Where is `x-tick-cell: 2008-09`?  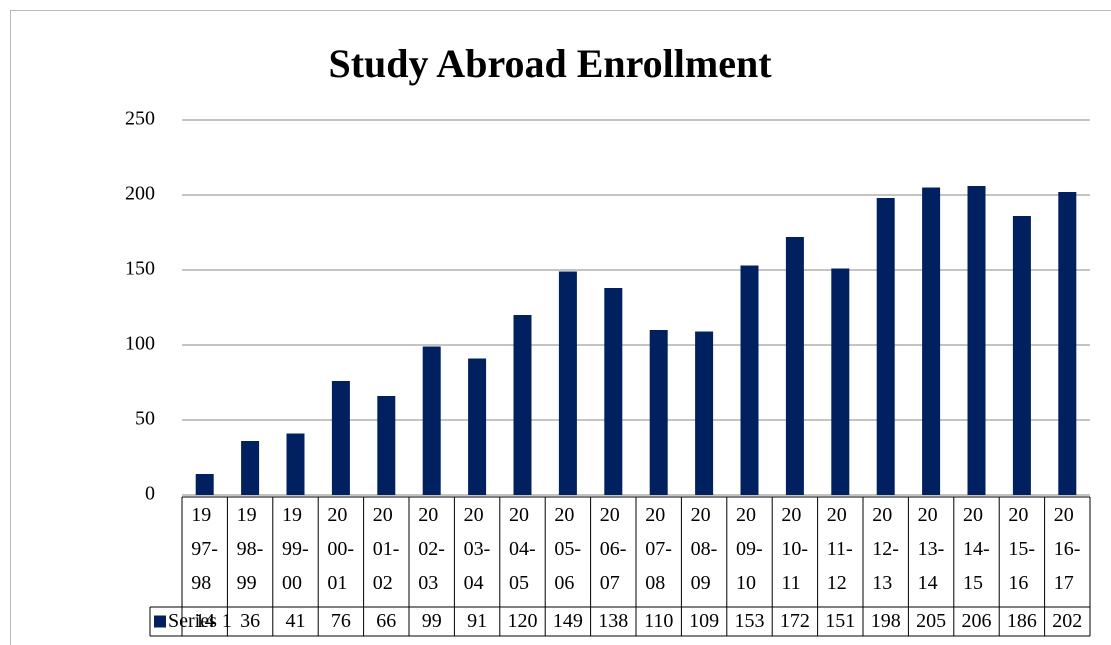 x-tick-cell: 2008-09 is located at coordinates (704, 549).